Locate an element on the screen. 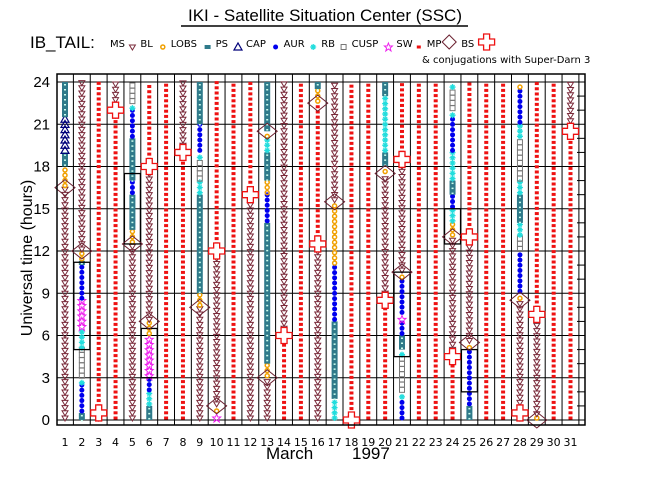 The height and width of the screenshot is (500, 650). x-tick-label: 3 is located at coordinates (98, 442).